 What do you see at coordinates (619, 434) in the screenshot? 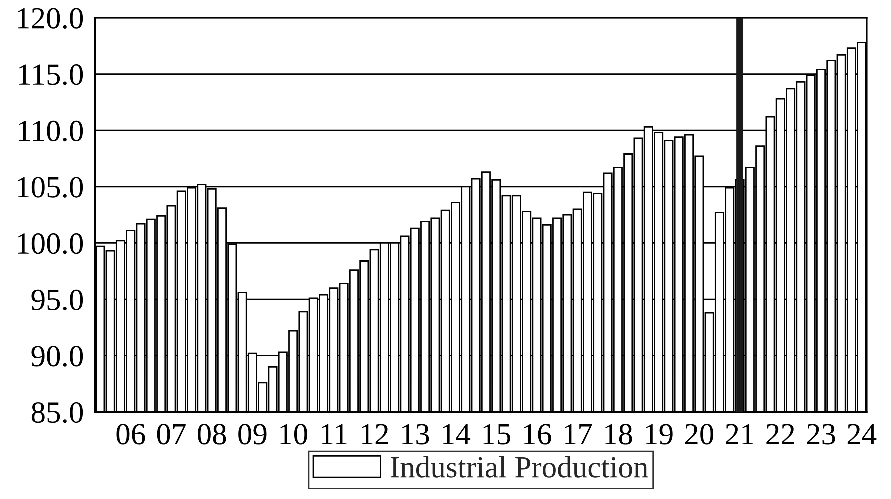
I see `x-tick-label: 18` at bounding box center [619, 434].